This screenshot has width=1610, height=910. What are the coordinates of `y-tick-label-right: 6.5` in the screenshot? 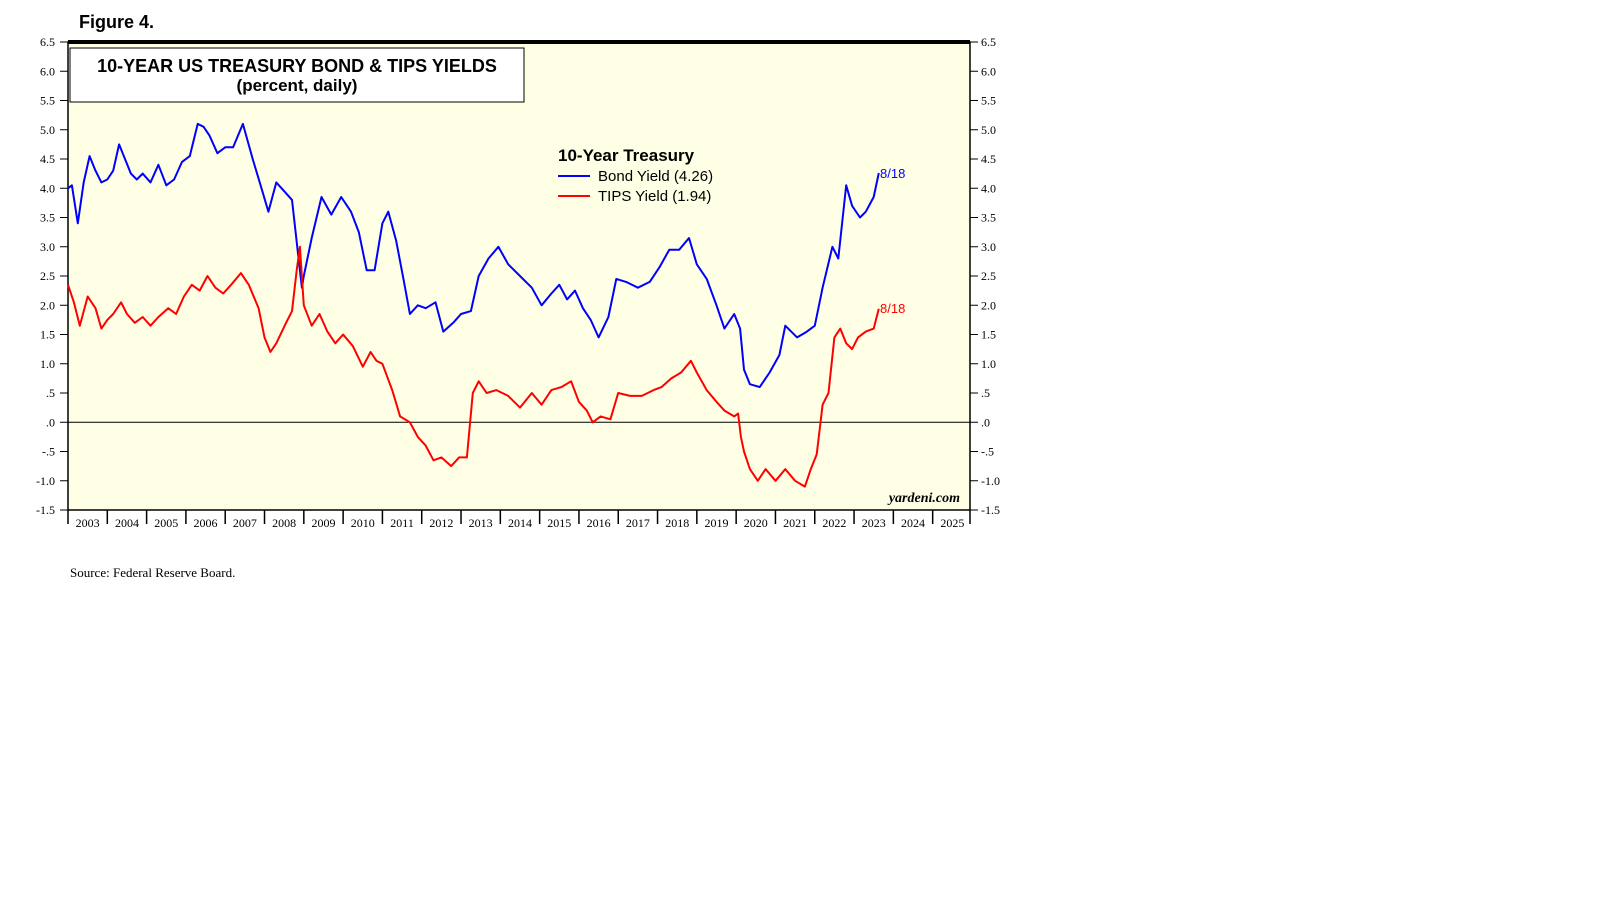 It's located at (988, 42).